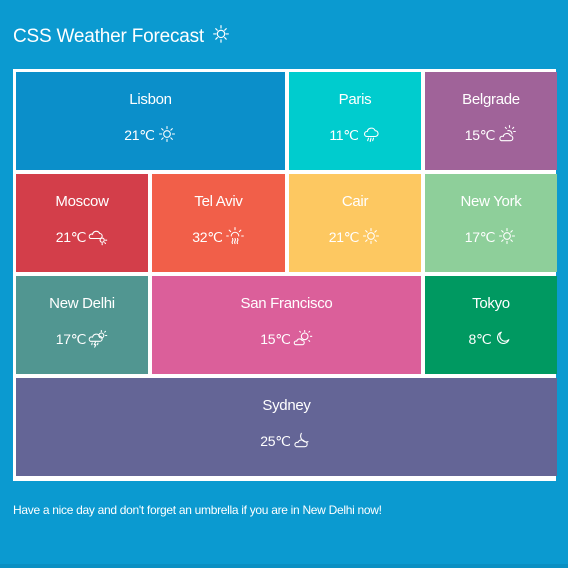 The width and height of the screenshot is (568, 568). Describe the element at coordinates (284, 566) in the screenshot. I see `bottom-strip` at that location.